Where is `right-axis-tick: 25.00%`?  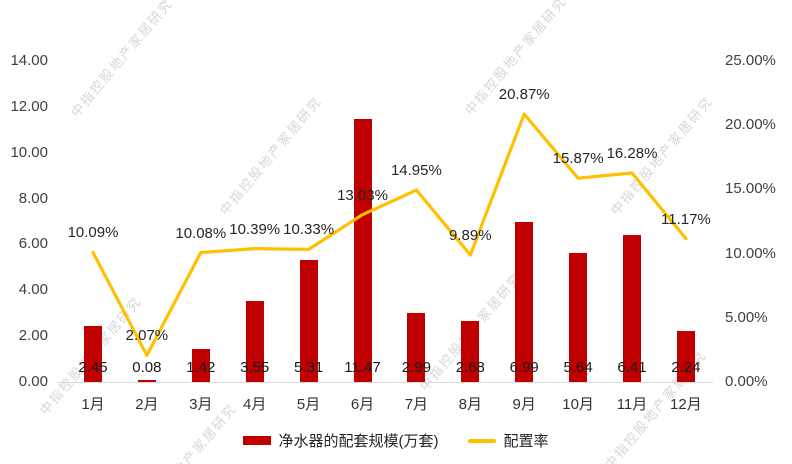
right-axis-tick: 25.00% is located at coordinates (750, 60).